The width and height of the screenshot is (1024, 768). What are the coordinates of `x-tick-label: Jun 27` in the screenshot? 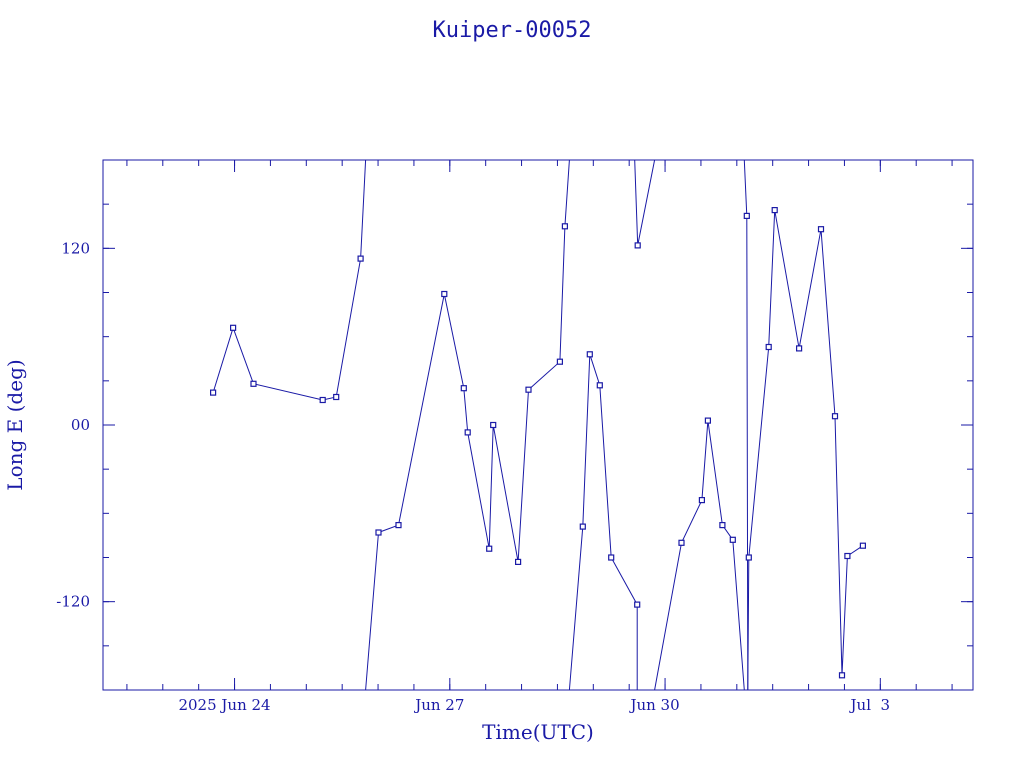 It's located at (438, 705).